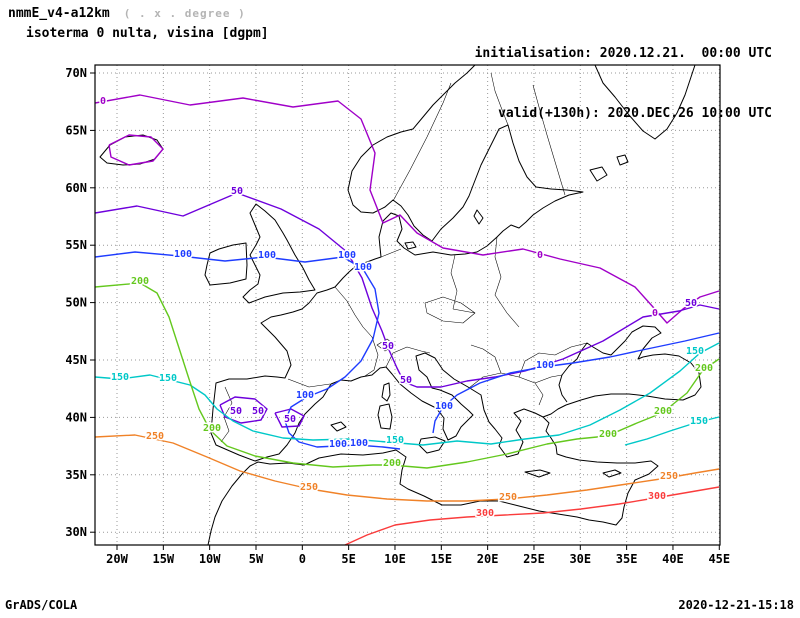 This screenshot has width=800, height=618. Describe the element at coordinates (395, 559) in the screenshot. I see `x-axis-tick-label: 10E` at that location.